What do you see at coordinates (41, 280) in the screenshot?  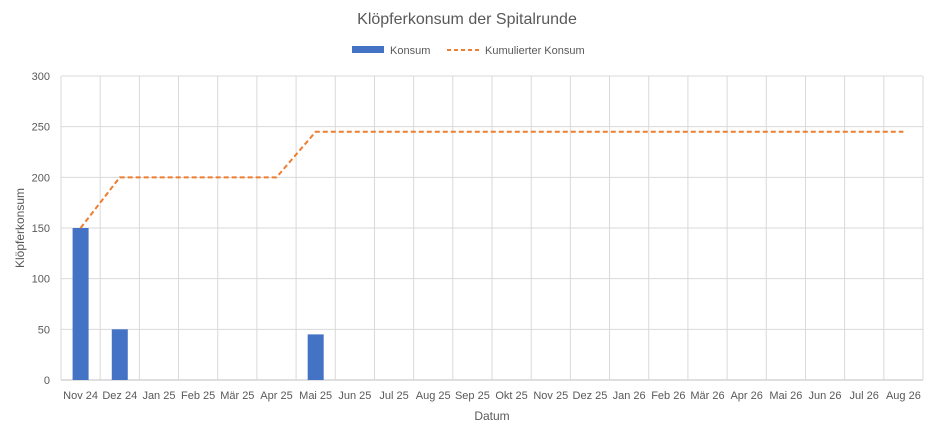 I see `y-tick-label: 100` at bounding box center [41, 280].